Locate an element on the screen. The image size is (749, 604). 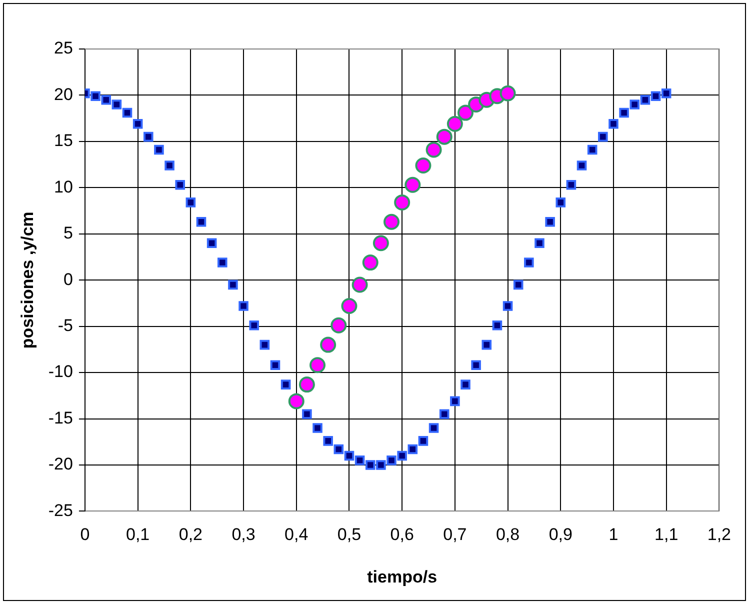
x-tick-label: 0,8 is located at coordinates (508, 534).